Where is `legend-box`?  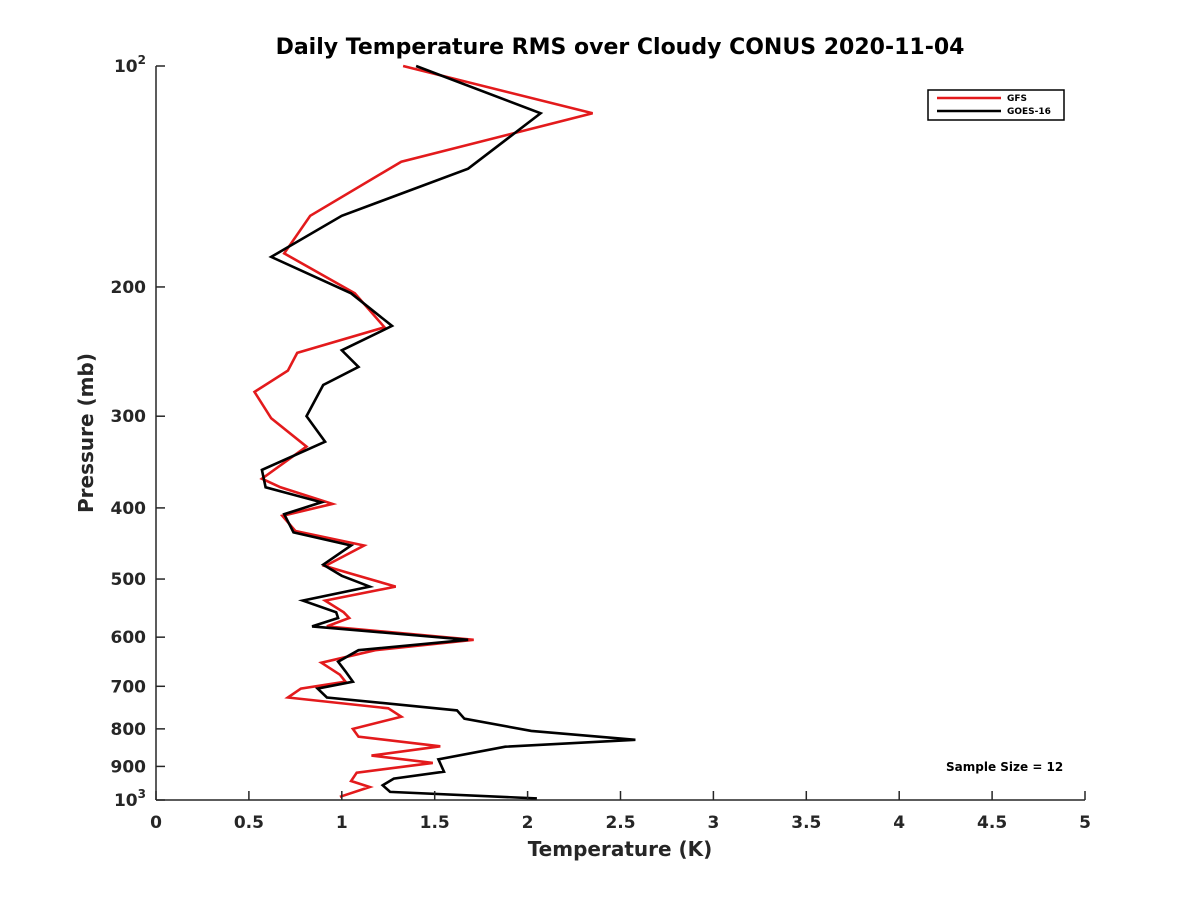 legend-box is located at coordinates (996, 105).